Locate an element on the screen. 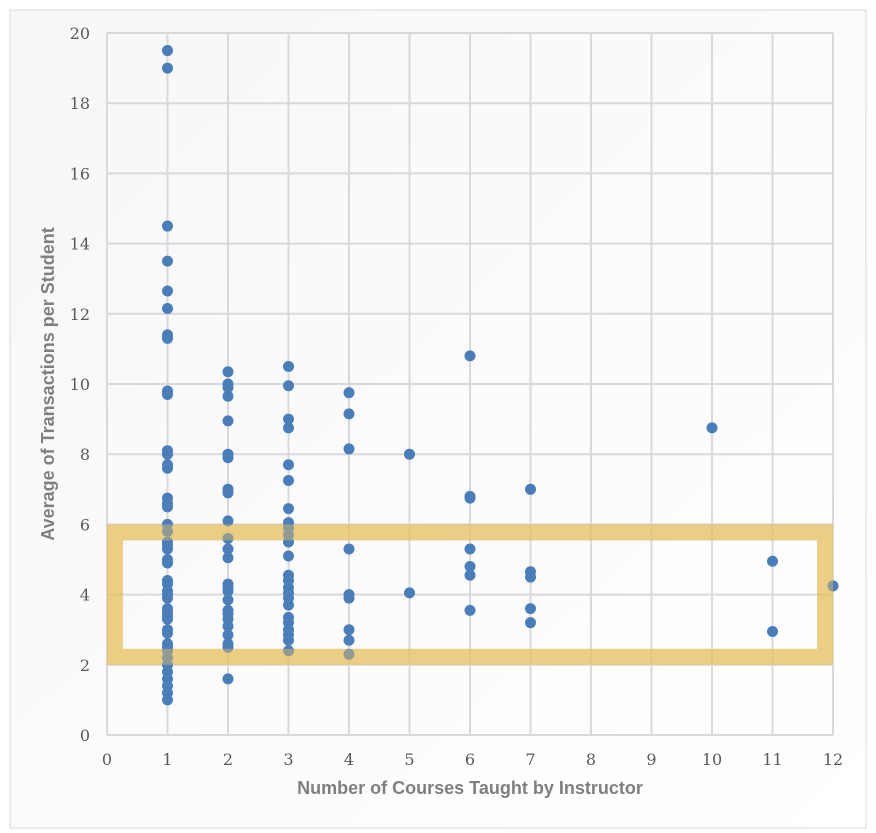  y-tick-label: 10 is located at coordinates (80, 384).